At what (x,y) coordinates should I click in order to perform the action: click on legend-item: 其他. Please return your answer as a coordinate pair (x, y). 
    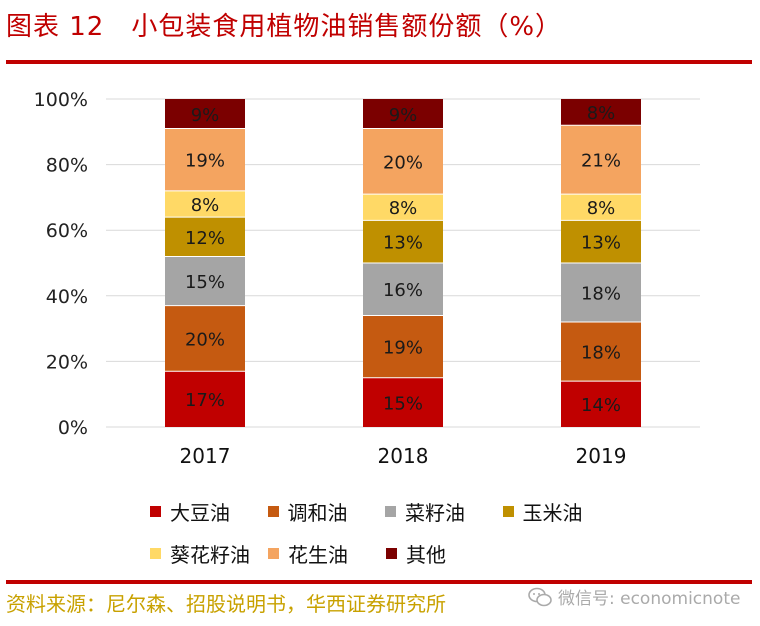
    Looking at the image, I should click on (445, 553).